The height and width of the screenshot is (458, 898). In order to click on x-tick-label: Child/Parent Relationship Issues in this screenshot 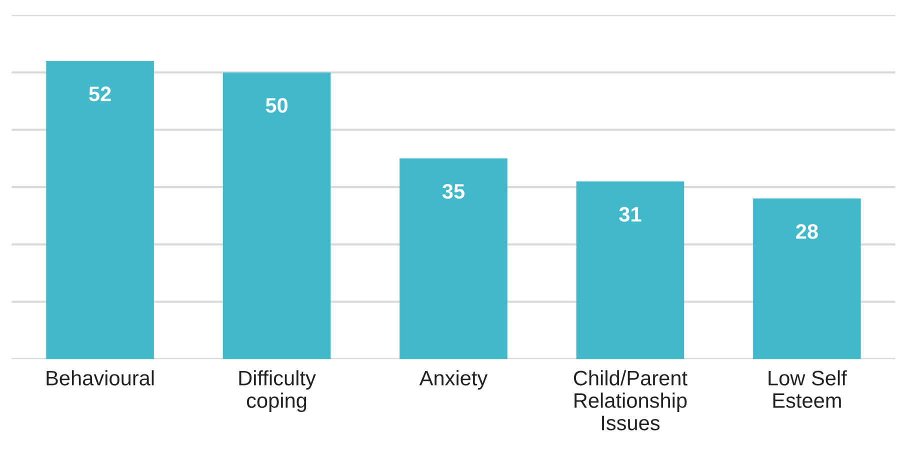, I will do `click(631, 400)`.